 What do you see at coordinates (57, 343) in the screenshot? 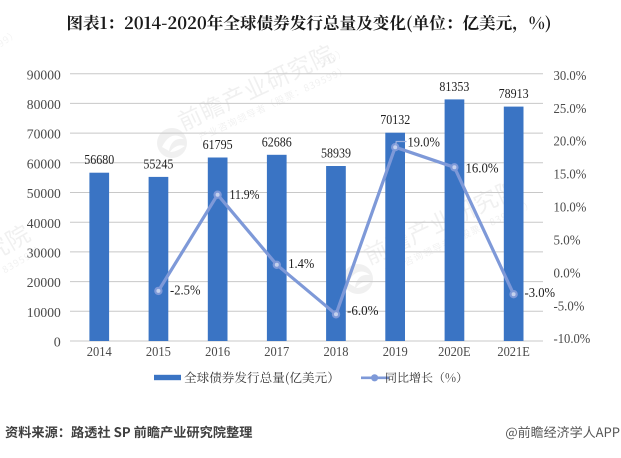
I see `svg-text: 0` at bounding box center [57, 343].